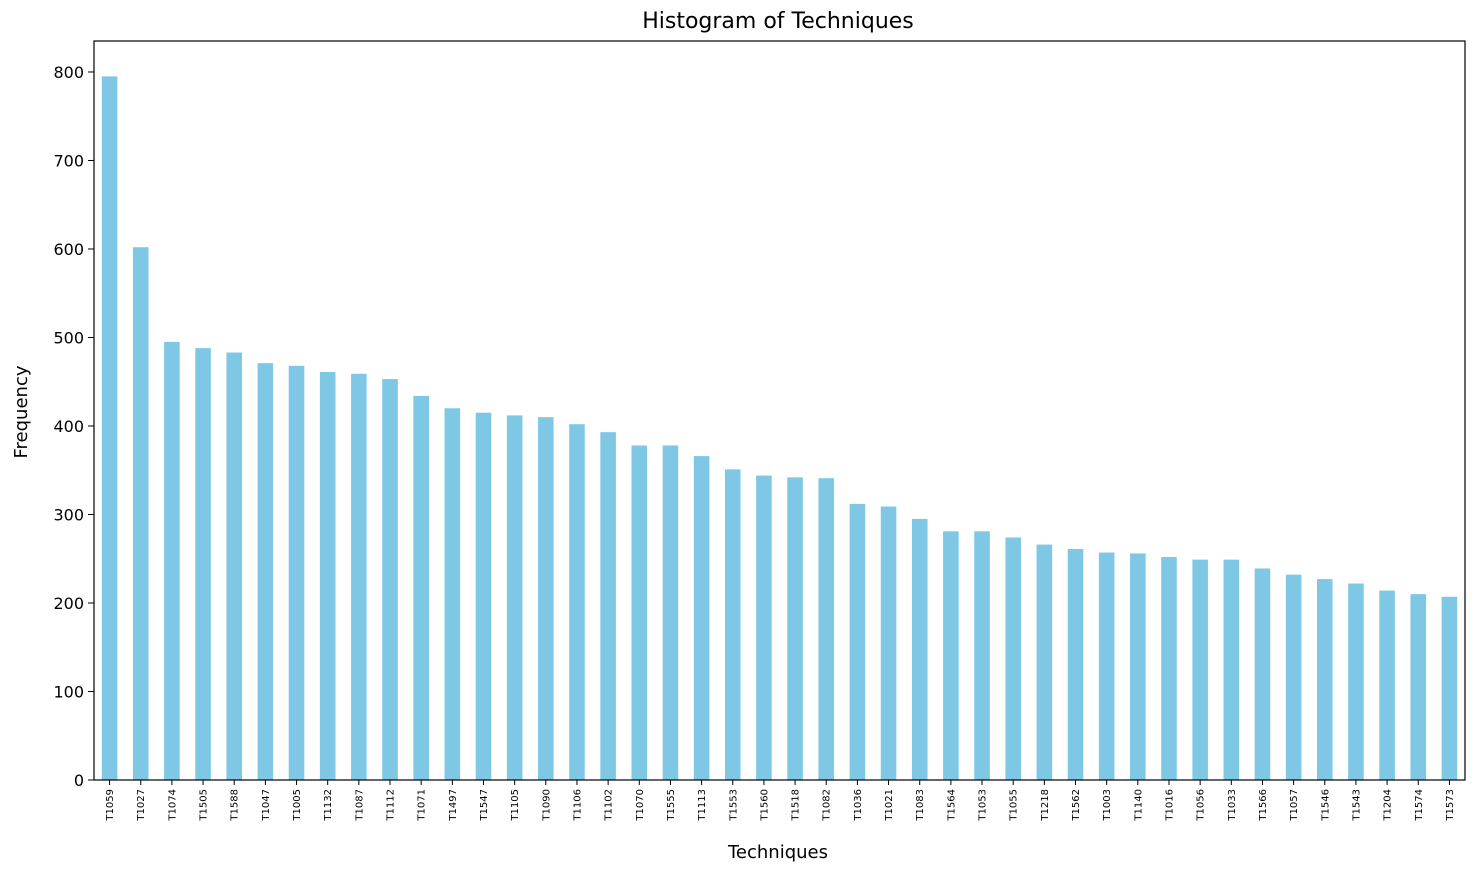 The width and height of the screenshot is (1476, 871). I want to click on bar-t1564, so click(951, 655).